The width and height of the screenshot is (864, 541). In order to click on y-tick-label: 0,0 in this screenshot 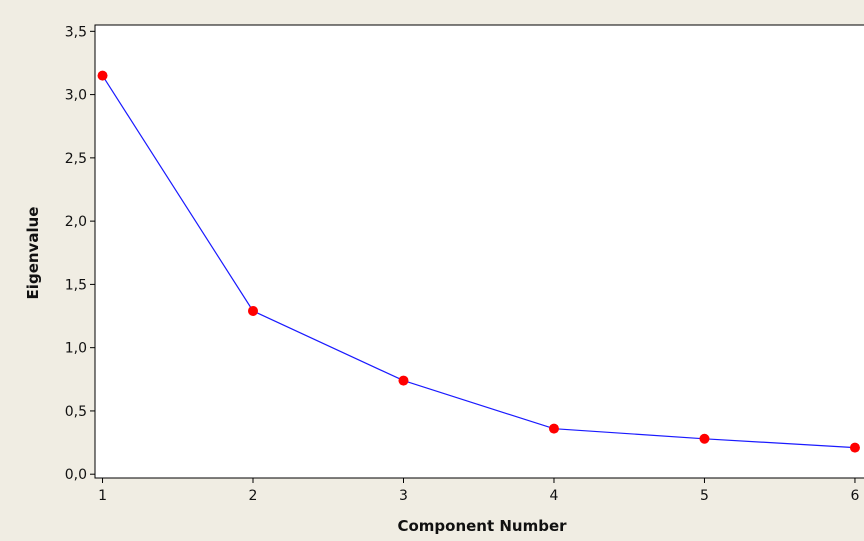, I will do `click(76, 475)`.